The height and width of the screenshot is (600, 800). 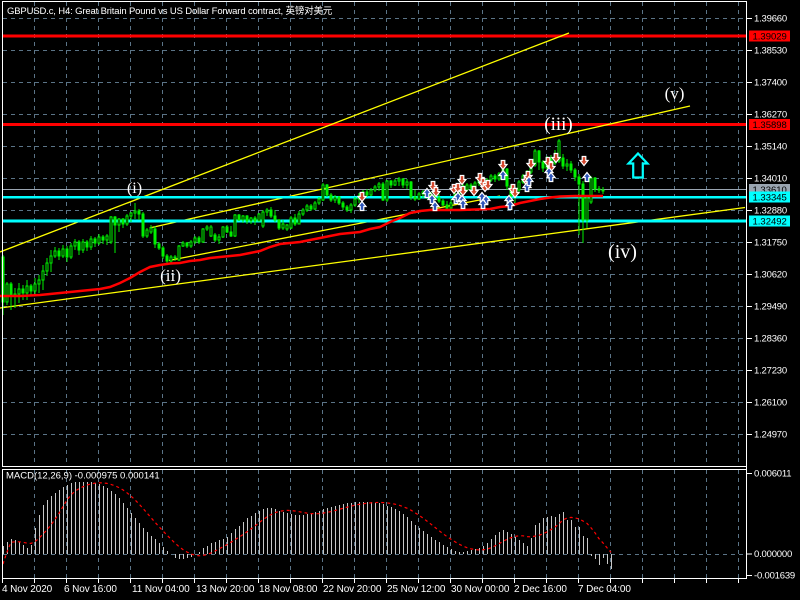 I want to click on svg-text: 1.32880, so click(x=770, y=211).